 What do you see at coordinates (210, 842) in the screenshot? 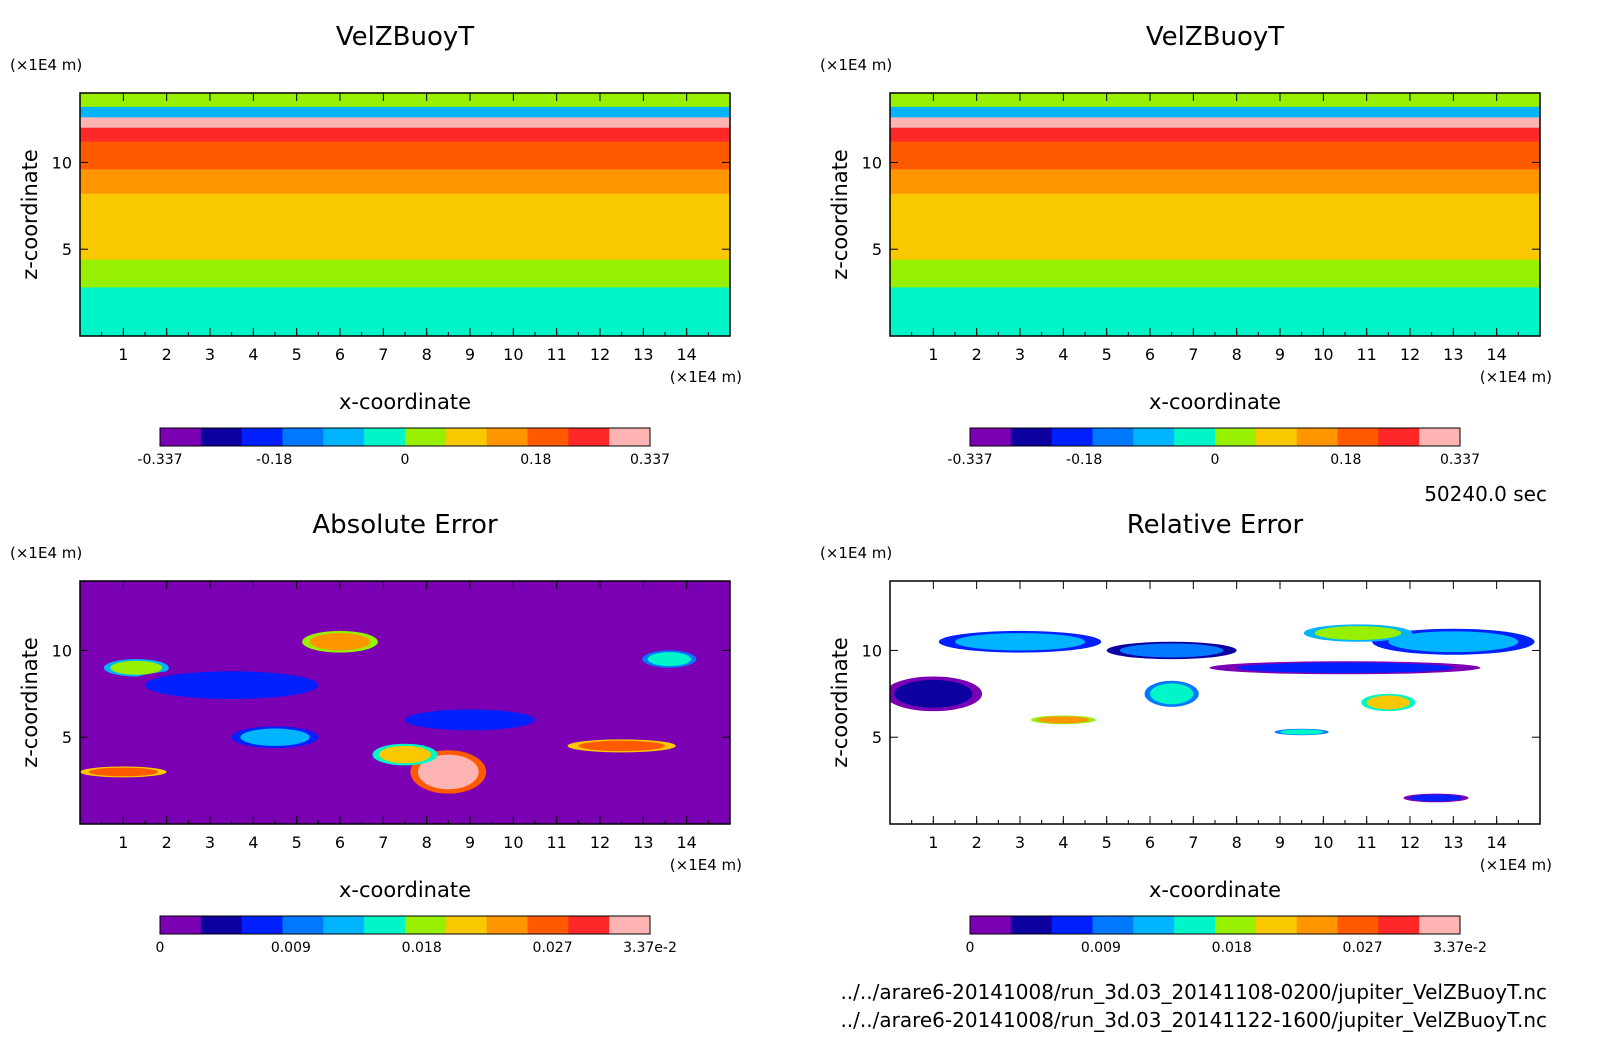
I see `x-tick-label: 3` at bounding box center [210, 842].